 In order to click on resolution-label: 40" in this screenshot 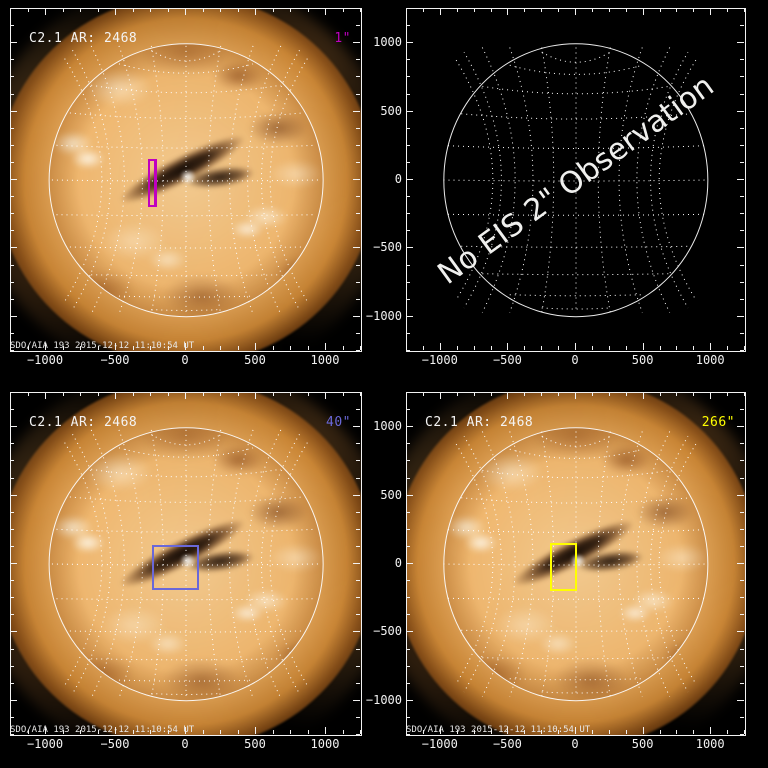, I will do `click(338, 422)`.